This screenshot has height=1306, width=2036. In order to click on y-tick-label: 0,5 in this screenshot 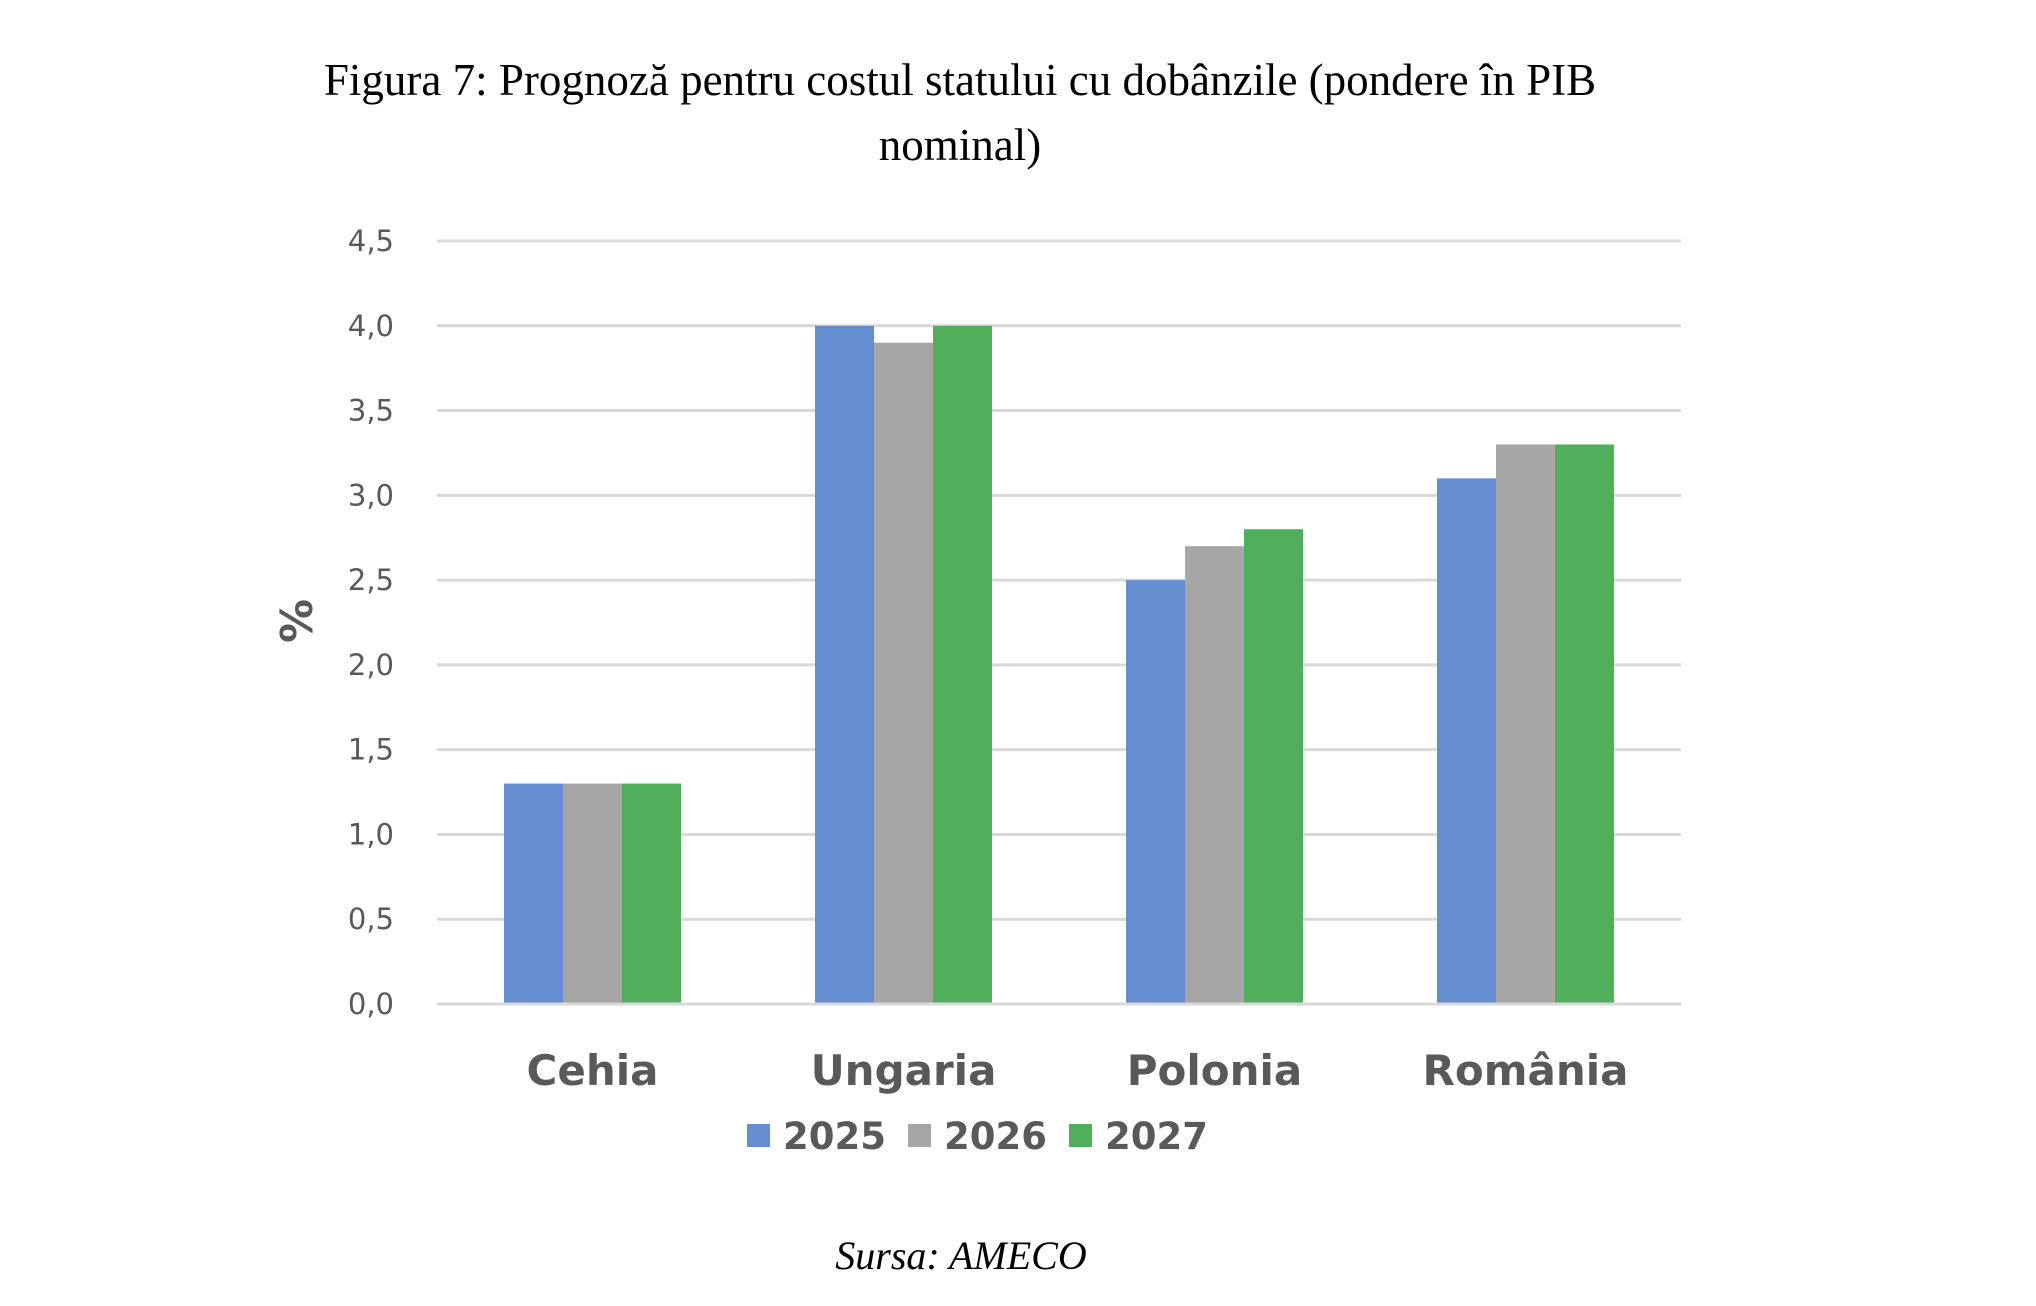, I will do `click(371, 919)`.